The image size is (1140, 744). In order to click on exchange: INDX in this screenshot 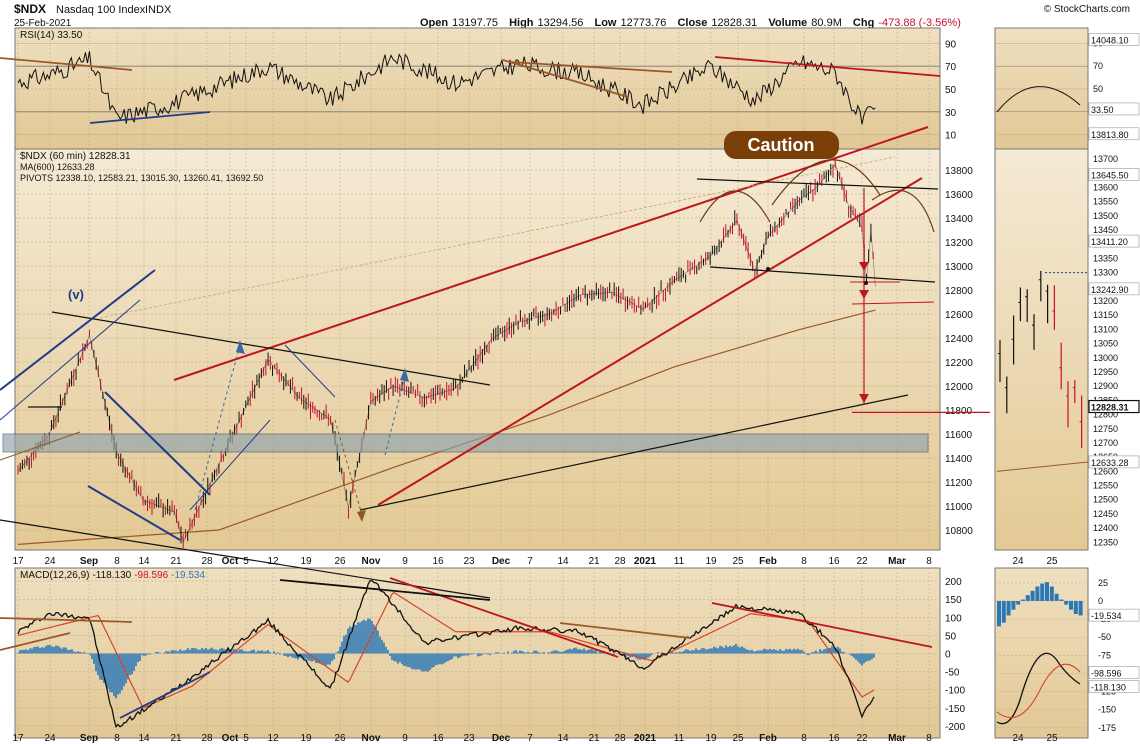, I will do `click(158, 10)`.